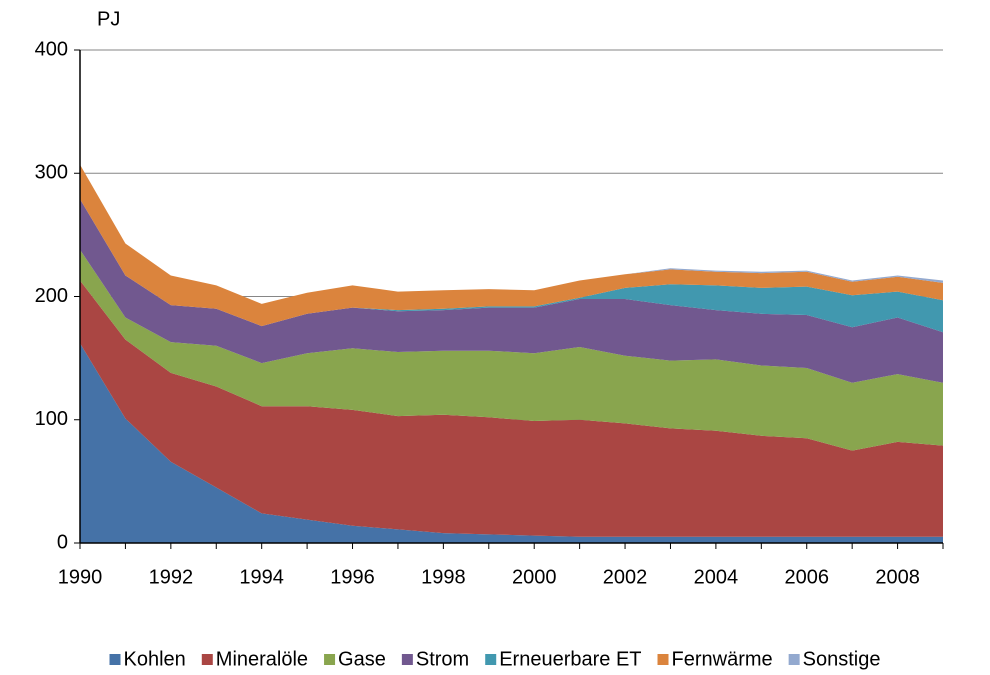 The image size is (990, 675). I want to click on y-tick-label: 300, so click(51, 173).